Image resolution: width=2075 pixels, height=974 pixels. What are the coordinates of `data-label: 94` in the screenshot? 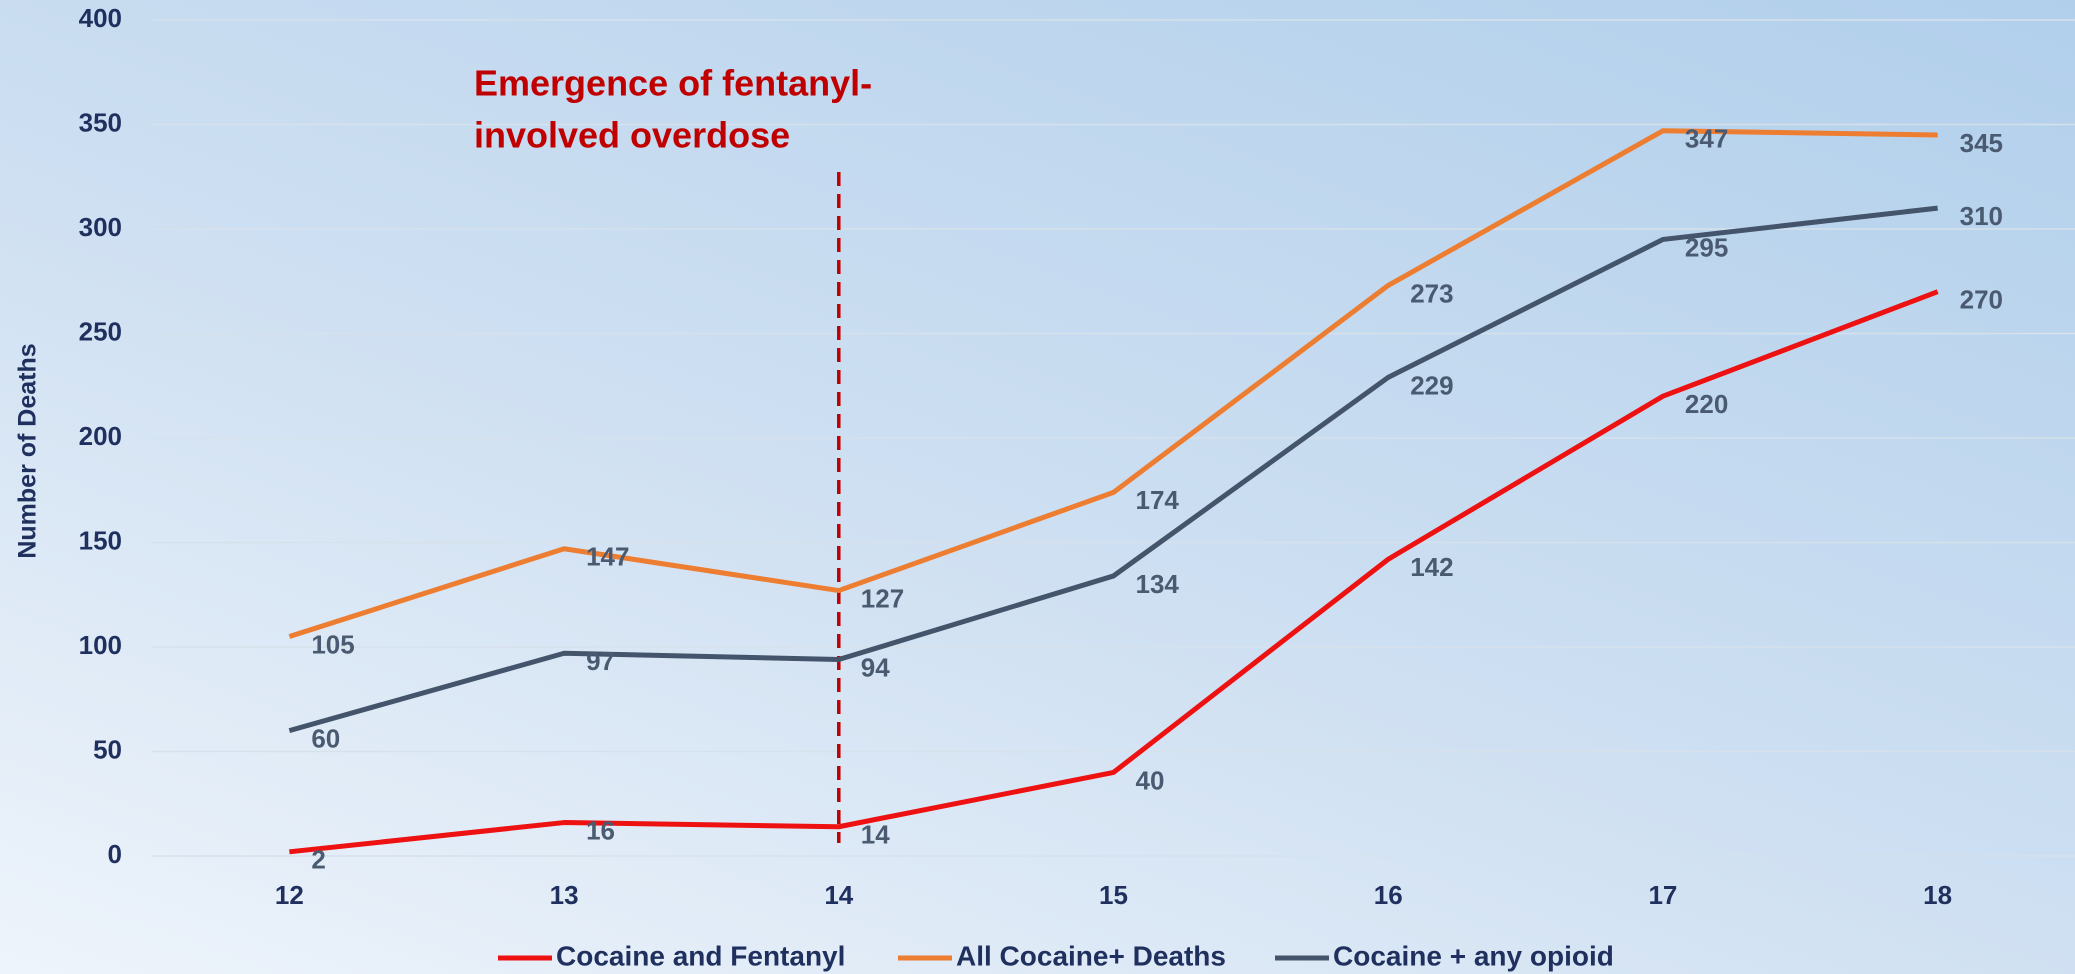 It's located at (875, 667).